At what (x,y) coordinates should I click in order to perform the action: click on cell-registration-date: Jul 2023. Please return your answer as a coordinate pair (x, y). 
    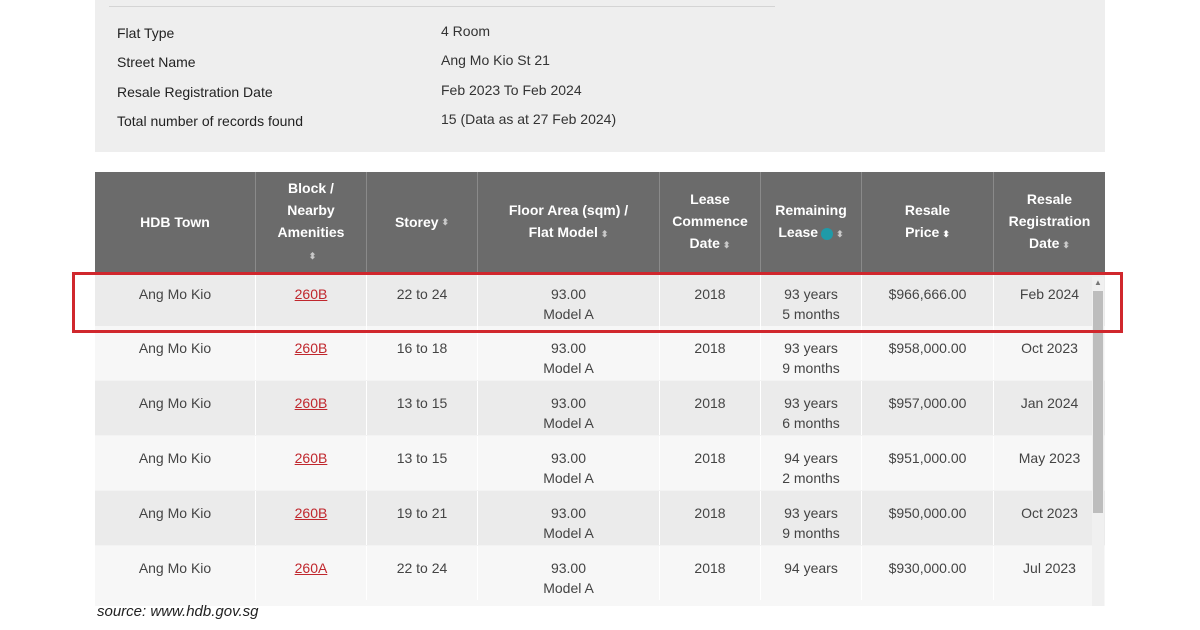
    Looking at the image, I should click on (1049, 568).